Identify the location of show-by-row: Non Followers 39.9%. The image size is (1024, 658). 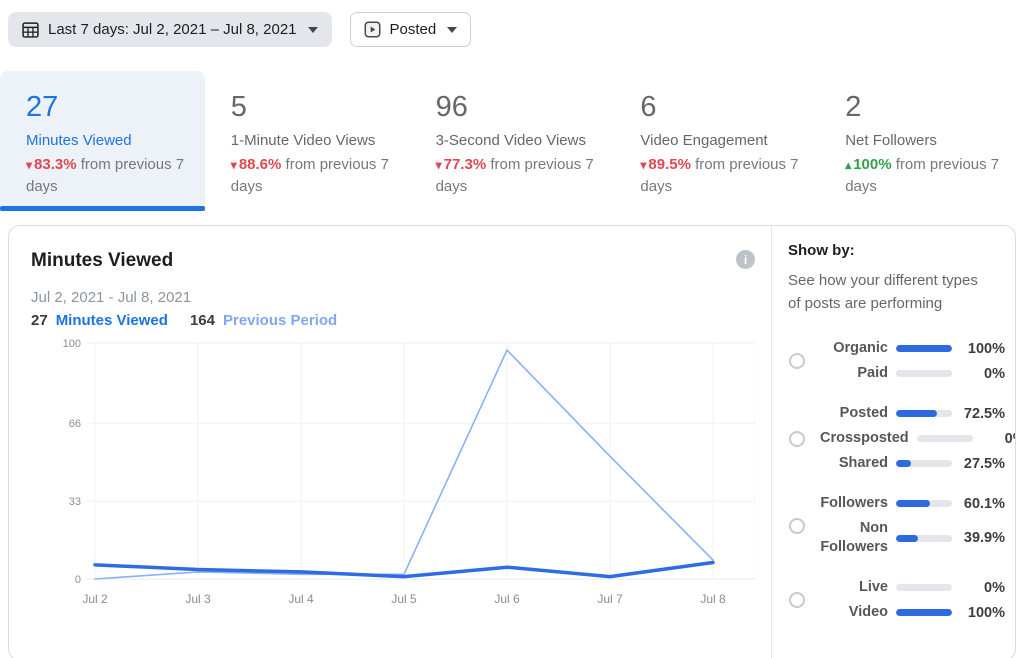
(912, 537).